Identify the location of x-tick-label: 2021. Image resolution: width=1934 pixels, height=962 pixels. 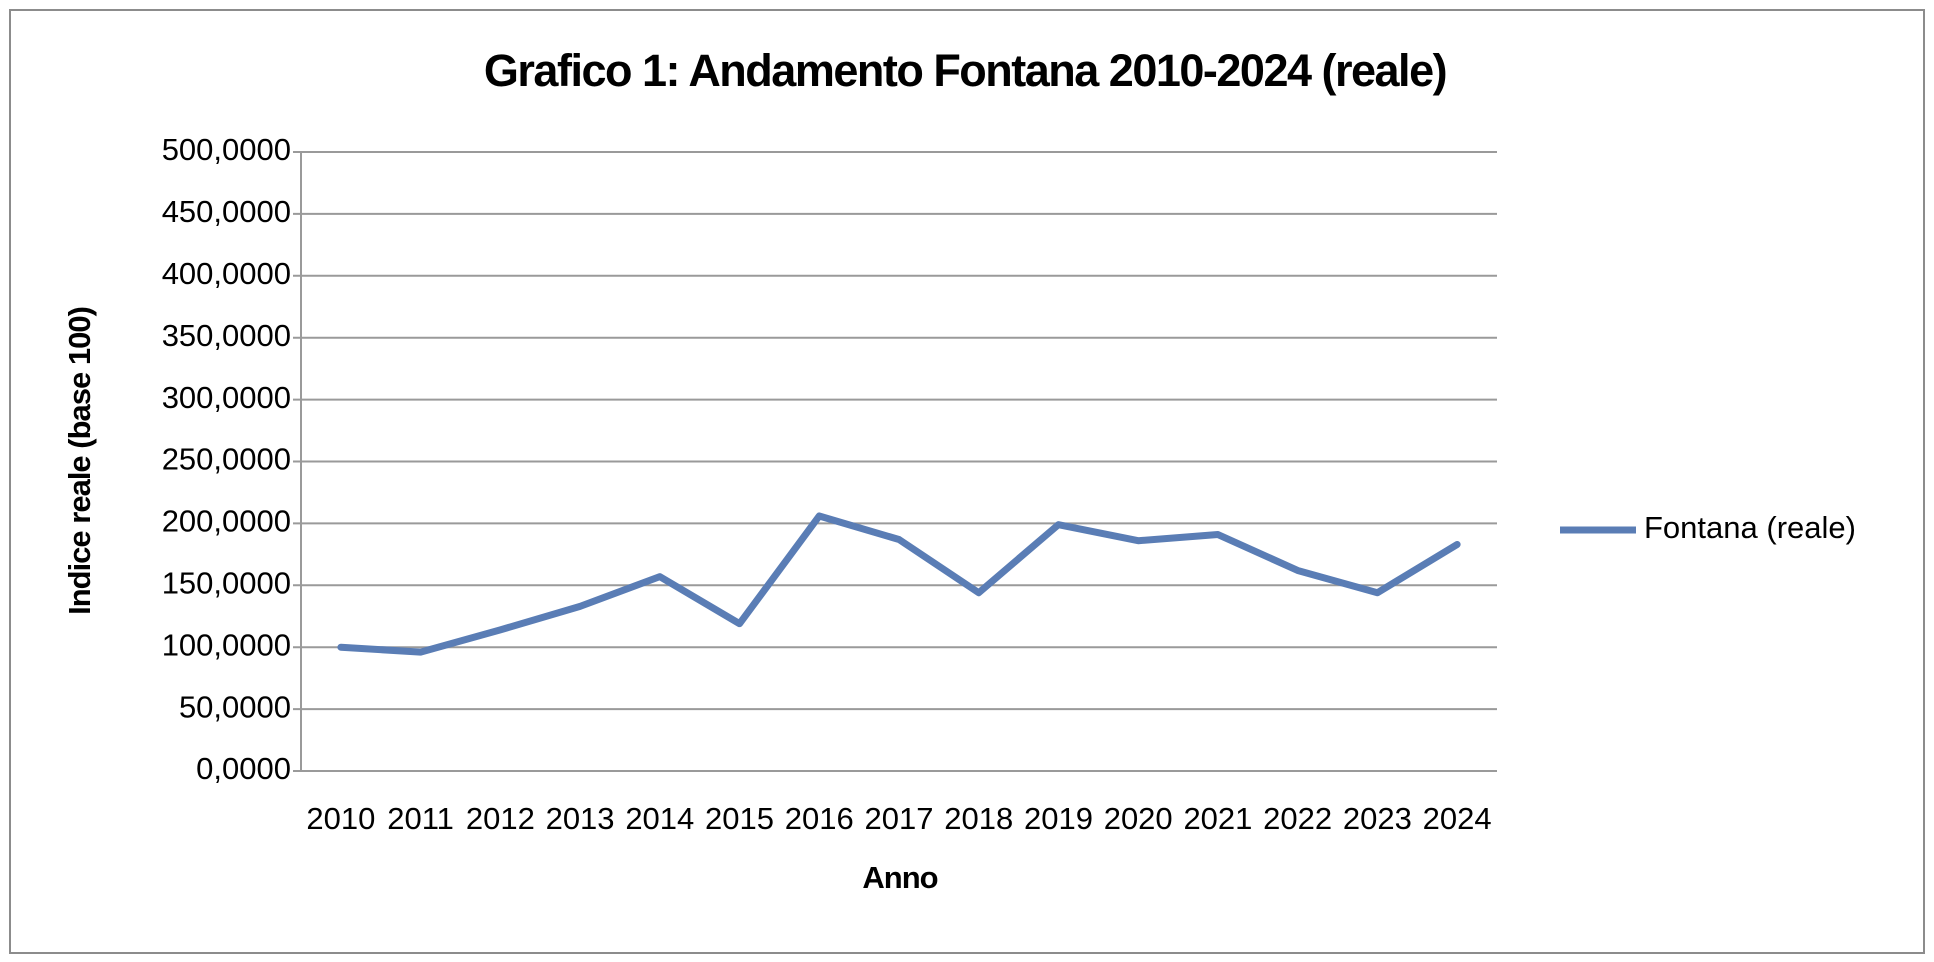
(1217, 818).